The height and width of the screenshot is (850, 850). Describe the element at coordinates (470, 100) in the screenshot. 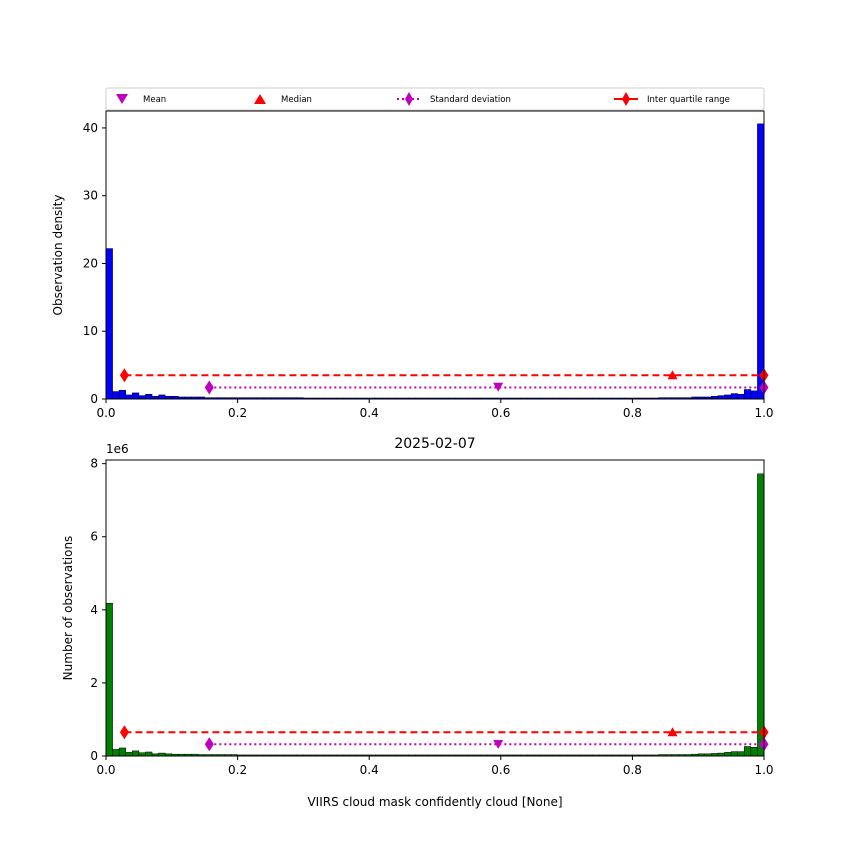

I see `legend-std-label: Standard deviation` at that location.